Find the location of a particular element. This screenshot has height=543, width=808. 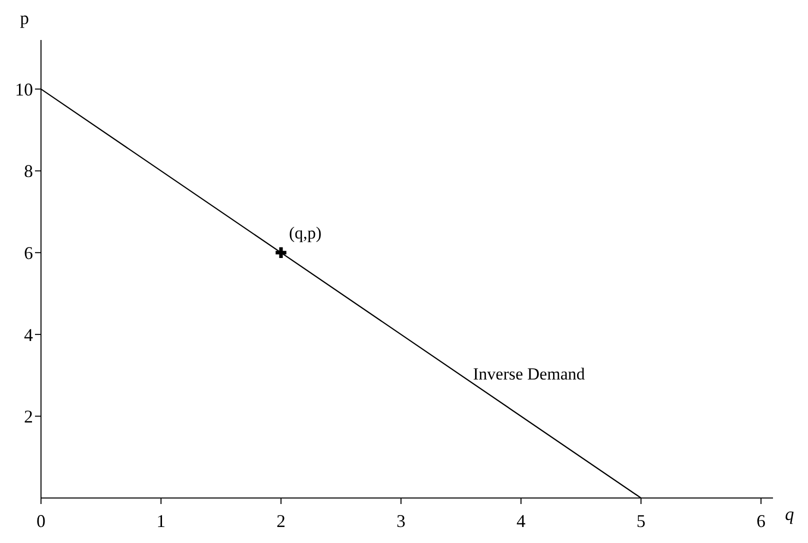

x-tick-label: 2 is located at coordinates (281, 520).